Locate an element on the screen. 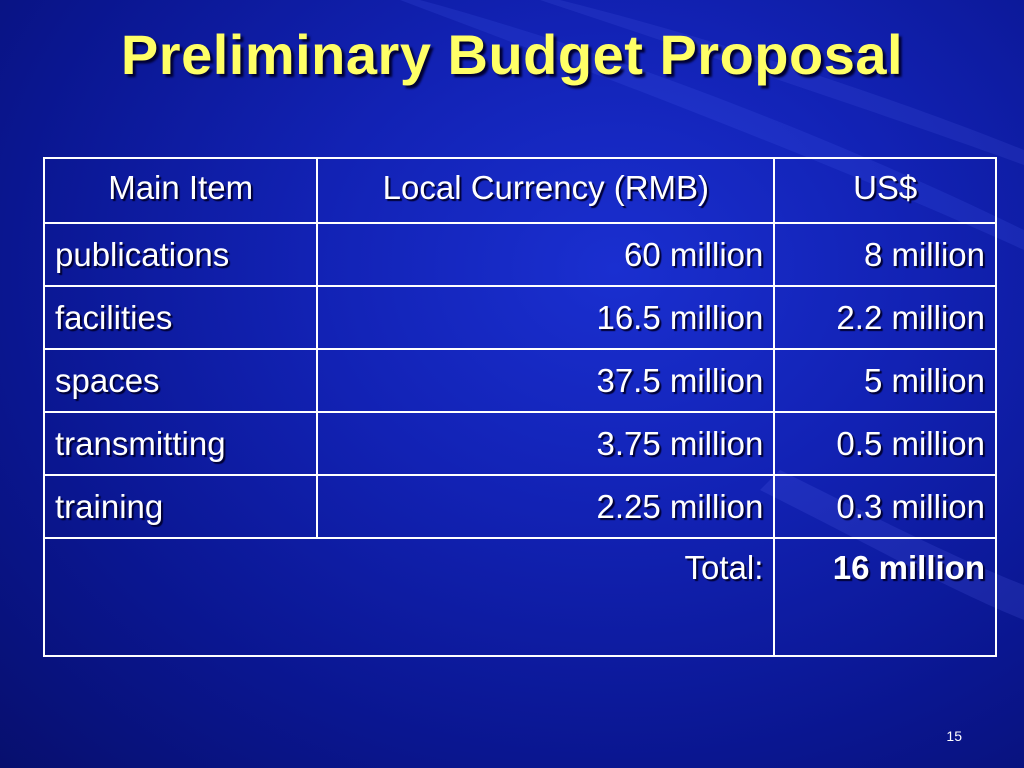 The image size is (1024, 768). row-item: training is located at coordinates (180, 506).